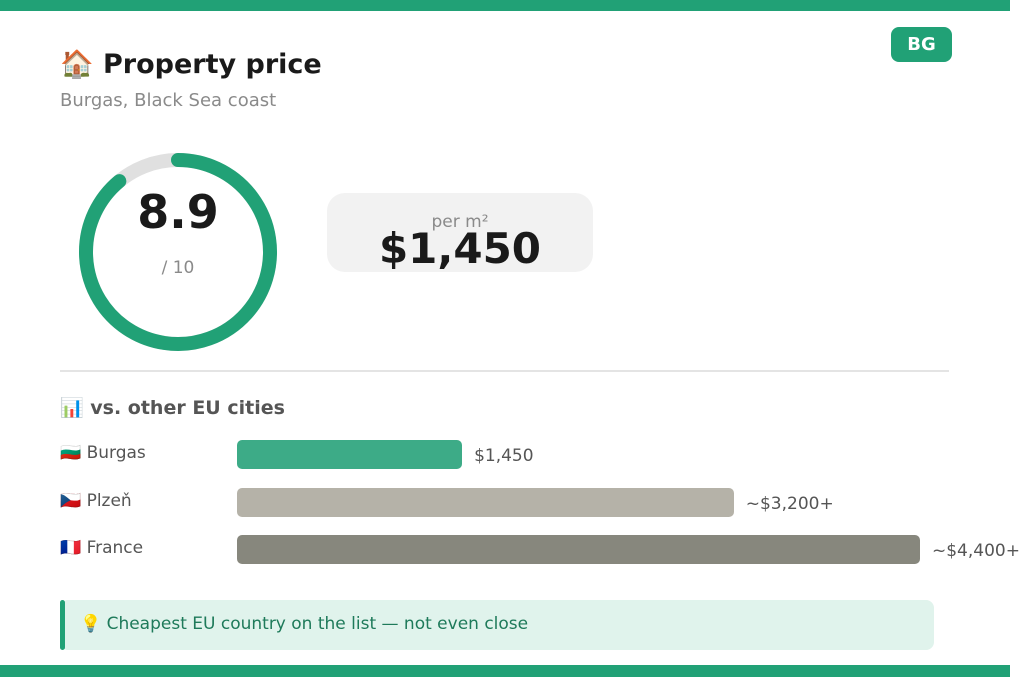 The image size is (1024, 692). I want to click on country-badge: BG, so click(921, 44).